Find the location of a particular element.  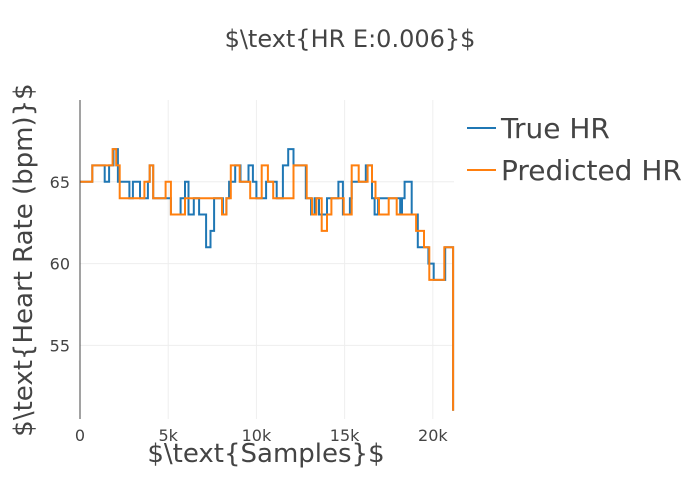

y-tick-label: 60 is located at coordinates (60, 264).